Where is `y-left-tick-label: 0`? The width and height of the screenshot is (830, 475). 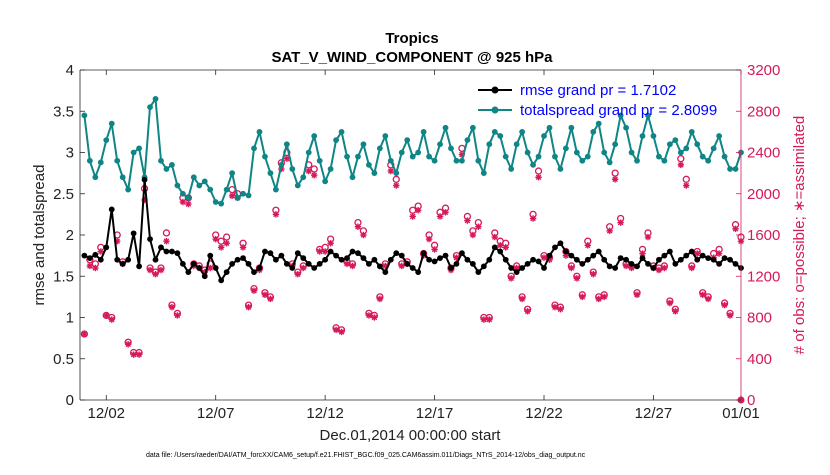
y-left-tick-label: 0 is located at coordinates (70, 400).